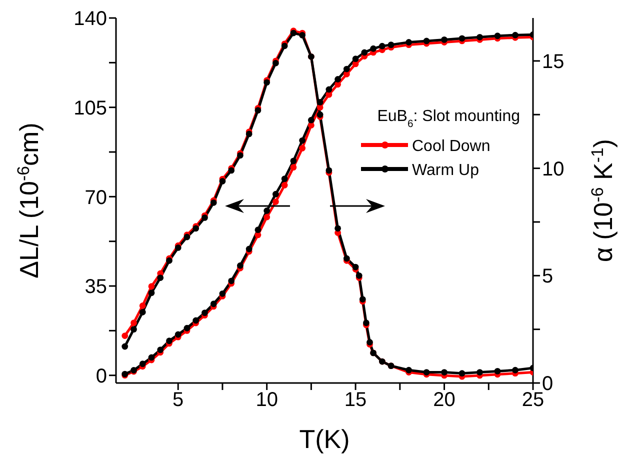 The image size is (642, 460). What do you see at coordinates (553, 62) in the screenshot?
I see `y2-tick-label: 15` at bounding box center [553, 62].